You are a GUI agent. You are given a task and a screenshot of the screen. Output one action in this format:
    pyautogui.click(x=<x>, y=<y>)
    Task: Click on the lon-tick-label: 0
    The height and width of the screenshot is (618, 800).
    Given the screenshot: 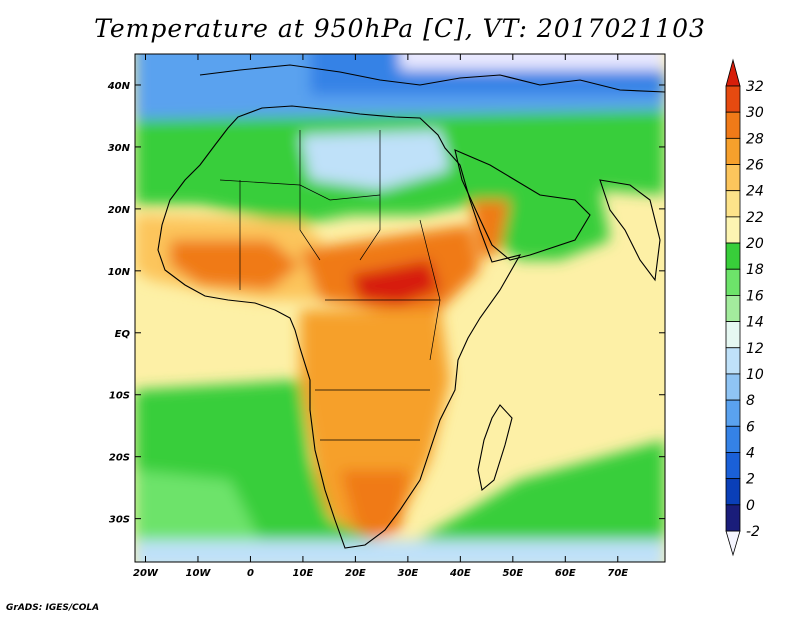 What is the action you would take?
    pyautogui.click(x=250, y=573)
    